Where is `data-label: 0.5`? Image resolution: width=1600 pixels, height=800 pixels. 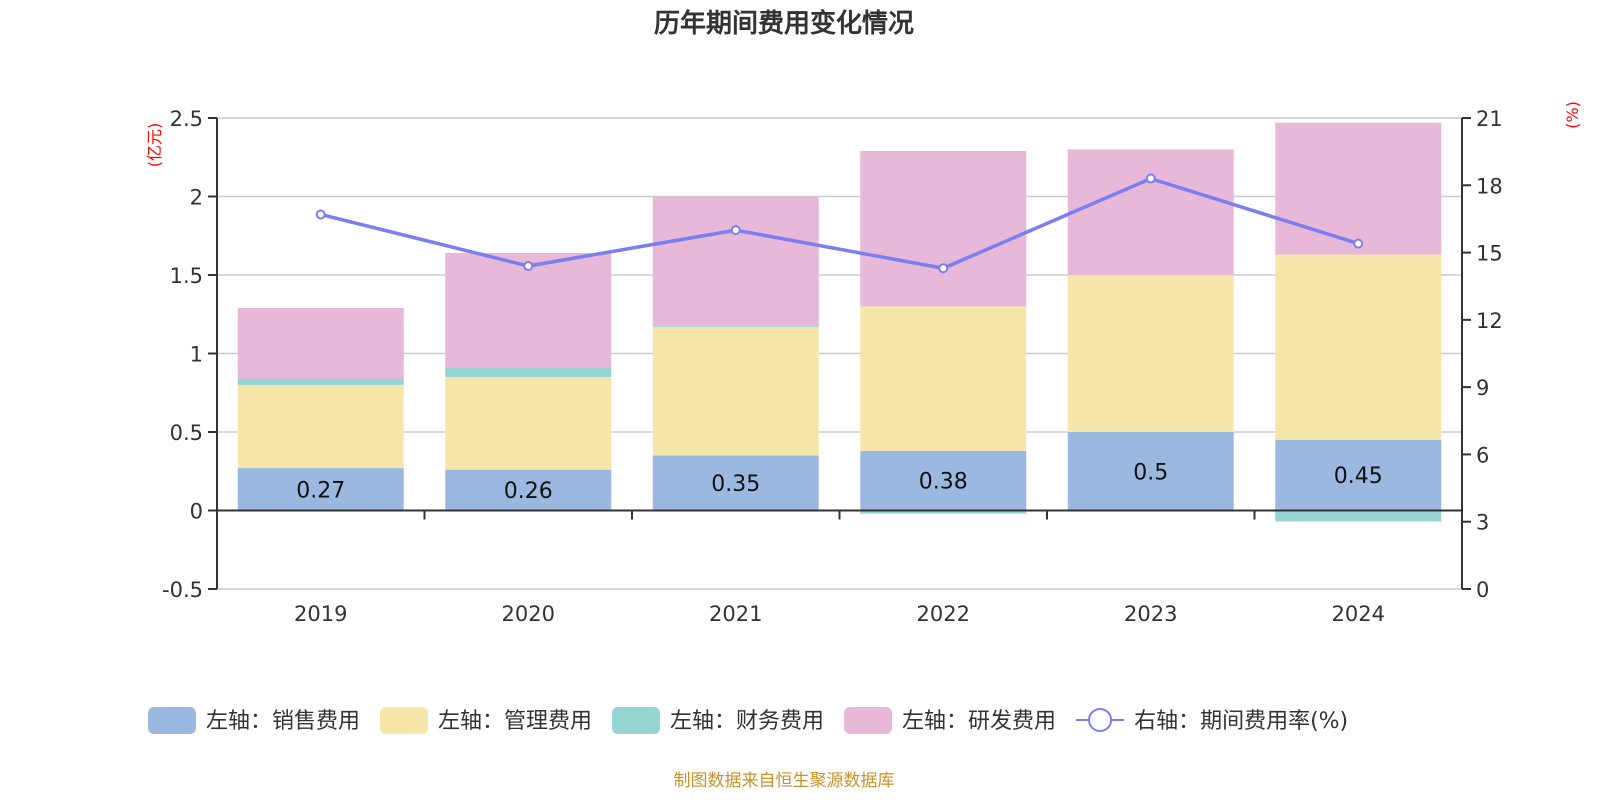 data-label: 0.5 is located at coordinates (1150, 472).